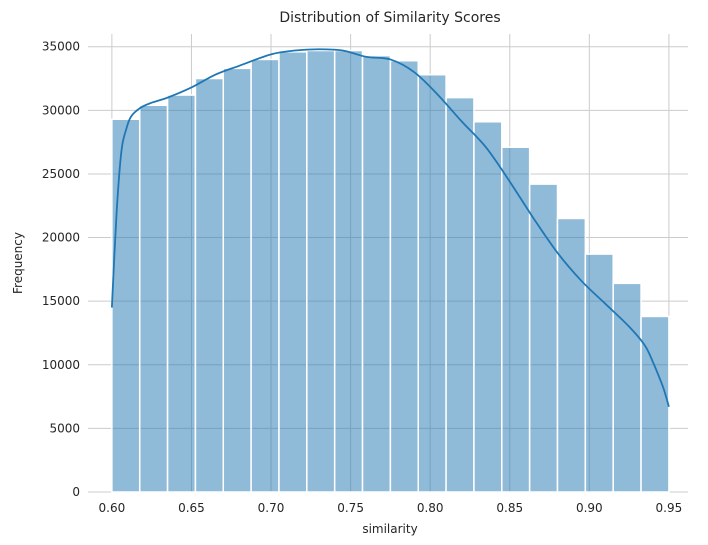 The width and height of the screenshot is (708, 545). Describe the element at coordinates (389, 18) in the screenshot. I see `chart-title: Distribution of Similarity Scores` at that location.